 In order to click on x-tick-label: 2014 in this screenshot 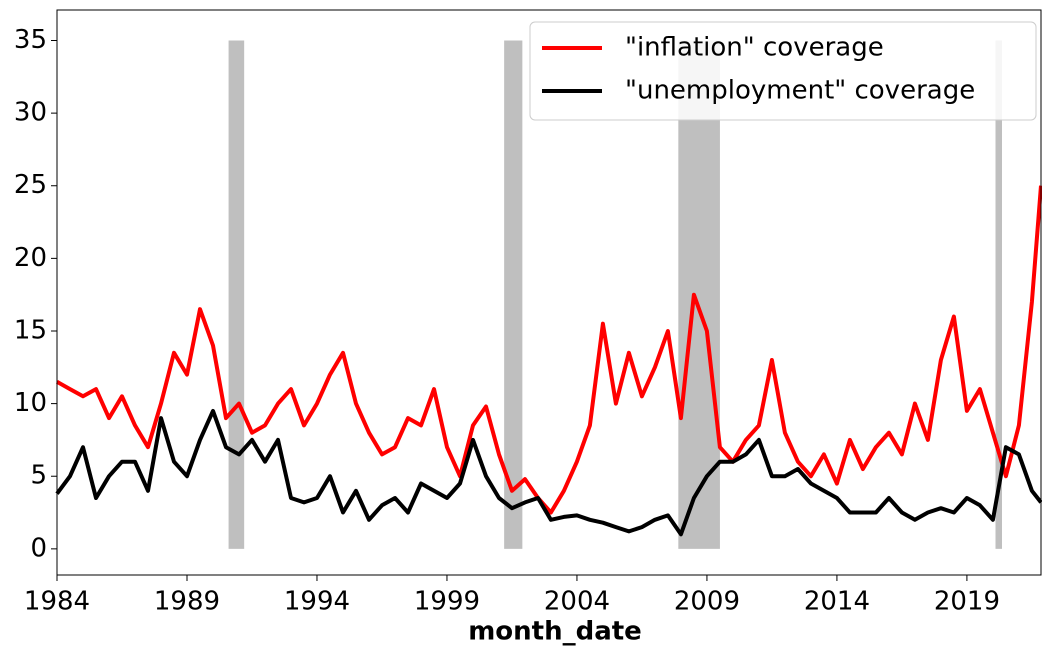, I will do `click(837, 602)`.